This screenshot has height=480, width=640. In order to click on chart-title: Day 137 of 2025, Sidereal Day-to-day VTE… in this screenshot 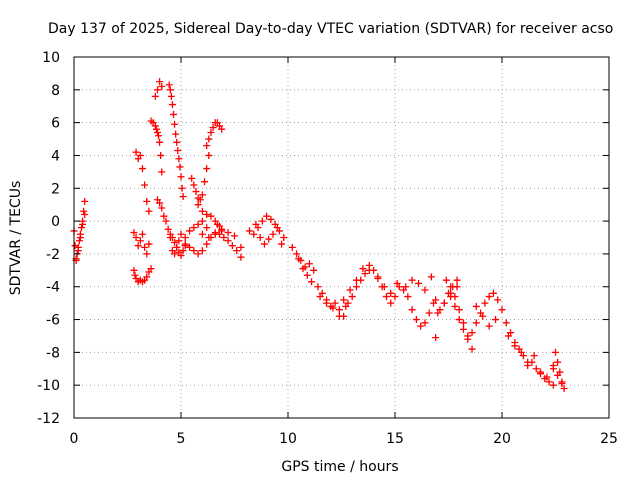, I will do `click(330, 29)`.